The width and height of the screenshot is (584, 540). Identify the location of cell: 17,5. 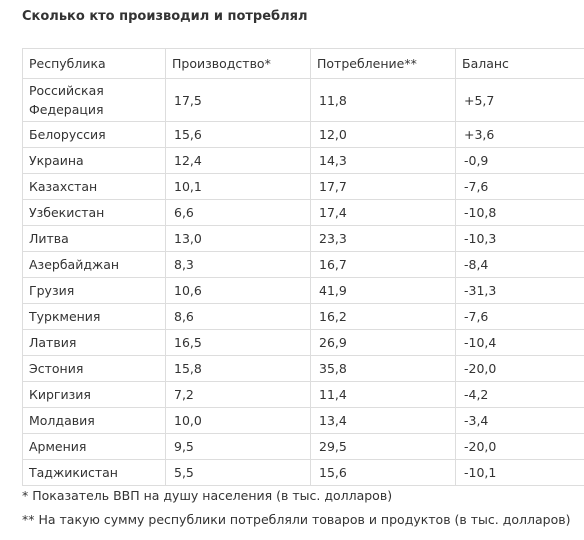
(238, 100).